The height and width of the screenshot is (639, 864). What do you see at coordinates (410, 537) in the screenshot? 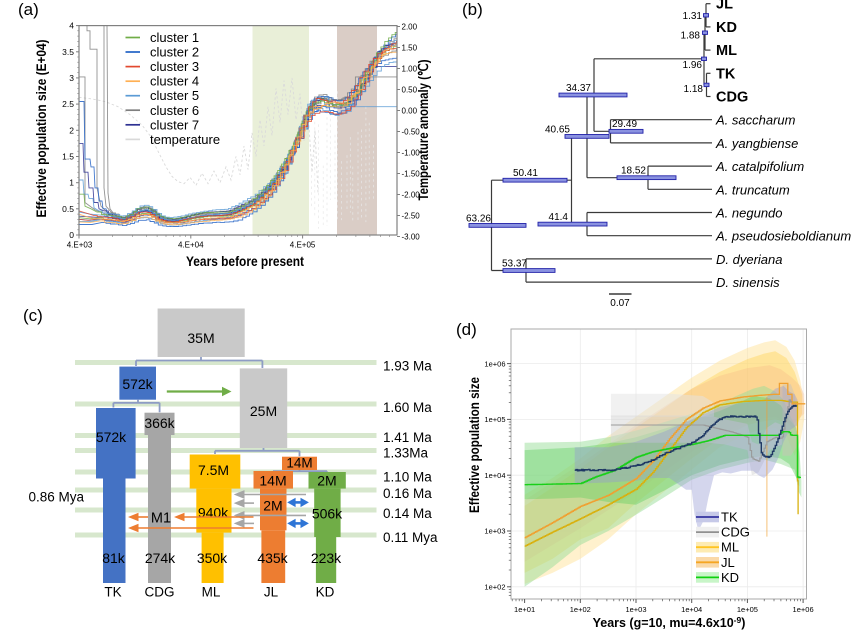
I see `svg-text: 0.11 Mya` at bounding box center [410, 537].